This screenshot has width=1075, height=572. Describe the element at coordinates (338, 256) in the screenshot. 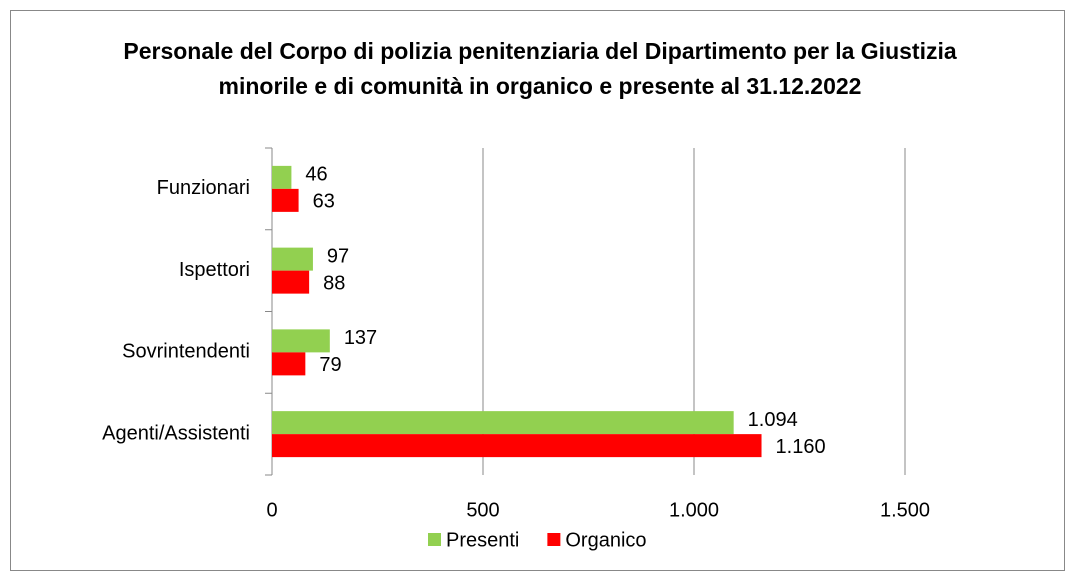

I see `data-label: 97` at that location.